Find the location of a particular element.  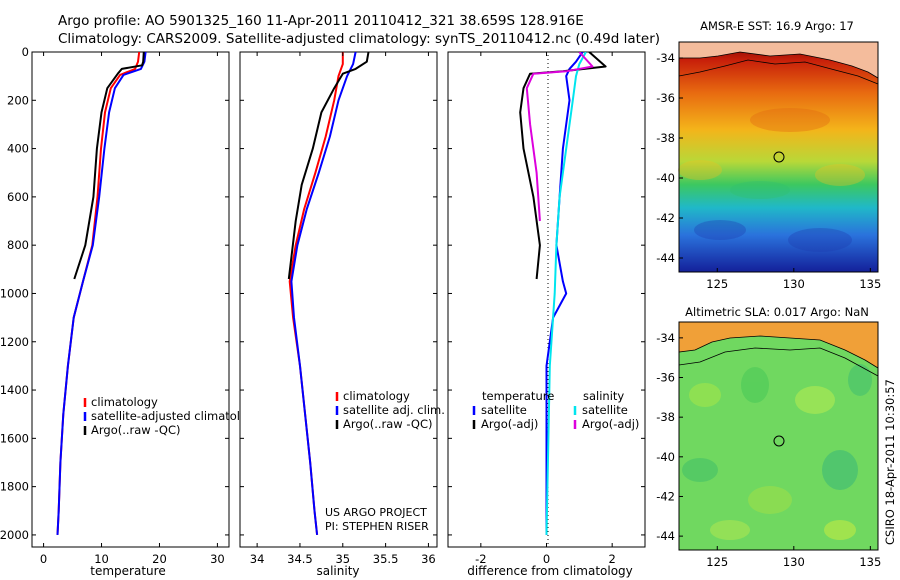

sla-map-xtick-label: 125 is located at coordinates (717, 562).